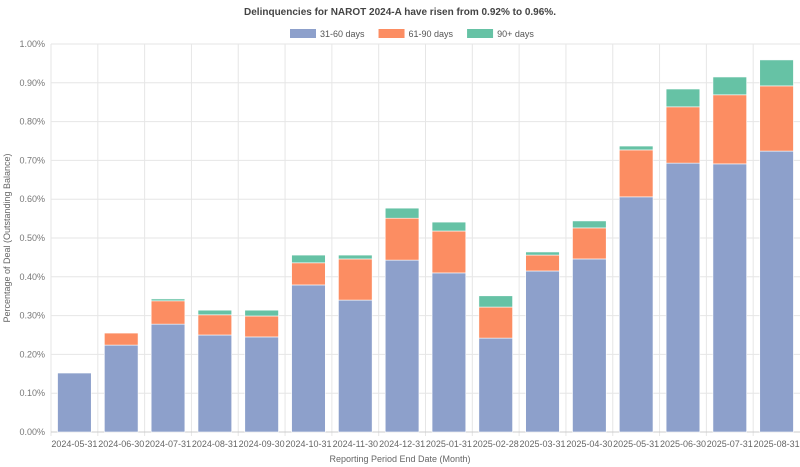 The image size is (800, 467). Describe the element at coordinates (402, 444) in the screenshot. I see `x-tick-label: 2024-12-31` at that location.